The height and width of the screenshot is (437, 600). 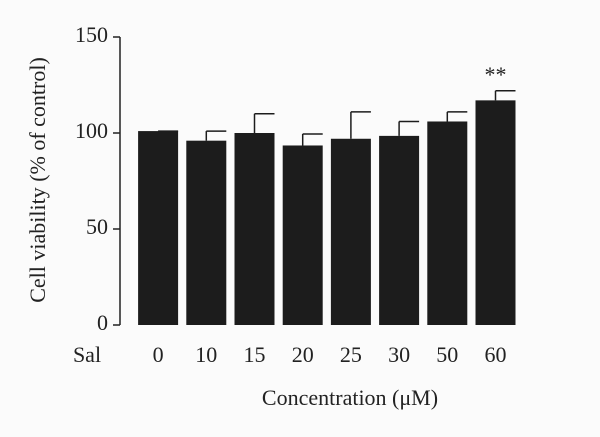 What do you see at coordinates (158, 354) in the screenshot?
I see `x-tick-label: 0` at bounding box center [158, 354].